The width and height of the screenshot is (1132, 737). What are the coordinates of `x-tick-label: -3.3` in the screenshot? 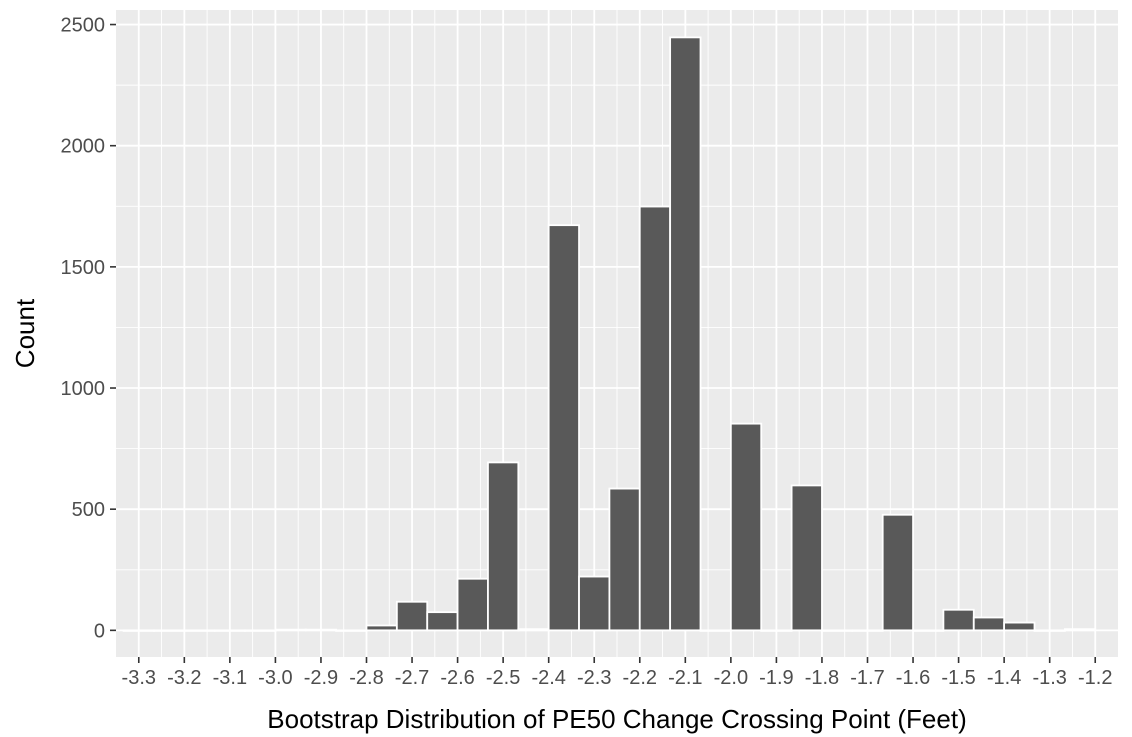 It's located at (139, 678).